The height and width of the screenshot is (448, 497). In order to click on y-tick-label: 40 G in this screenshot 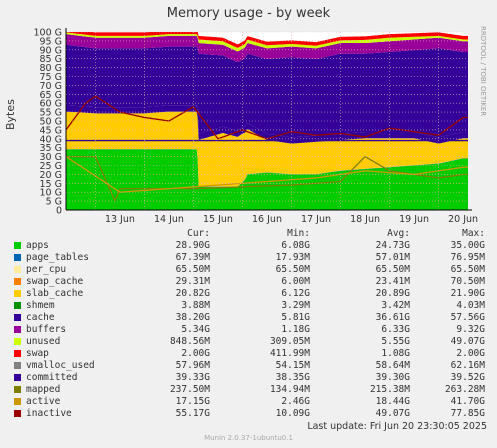, I will do `click(51, 139)`.